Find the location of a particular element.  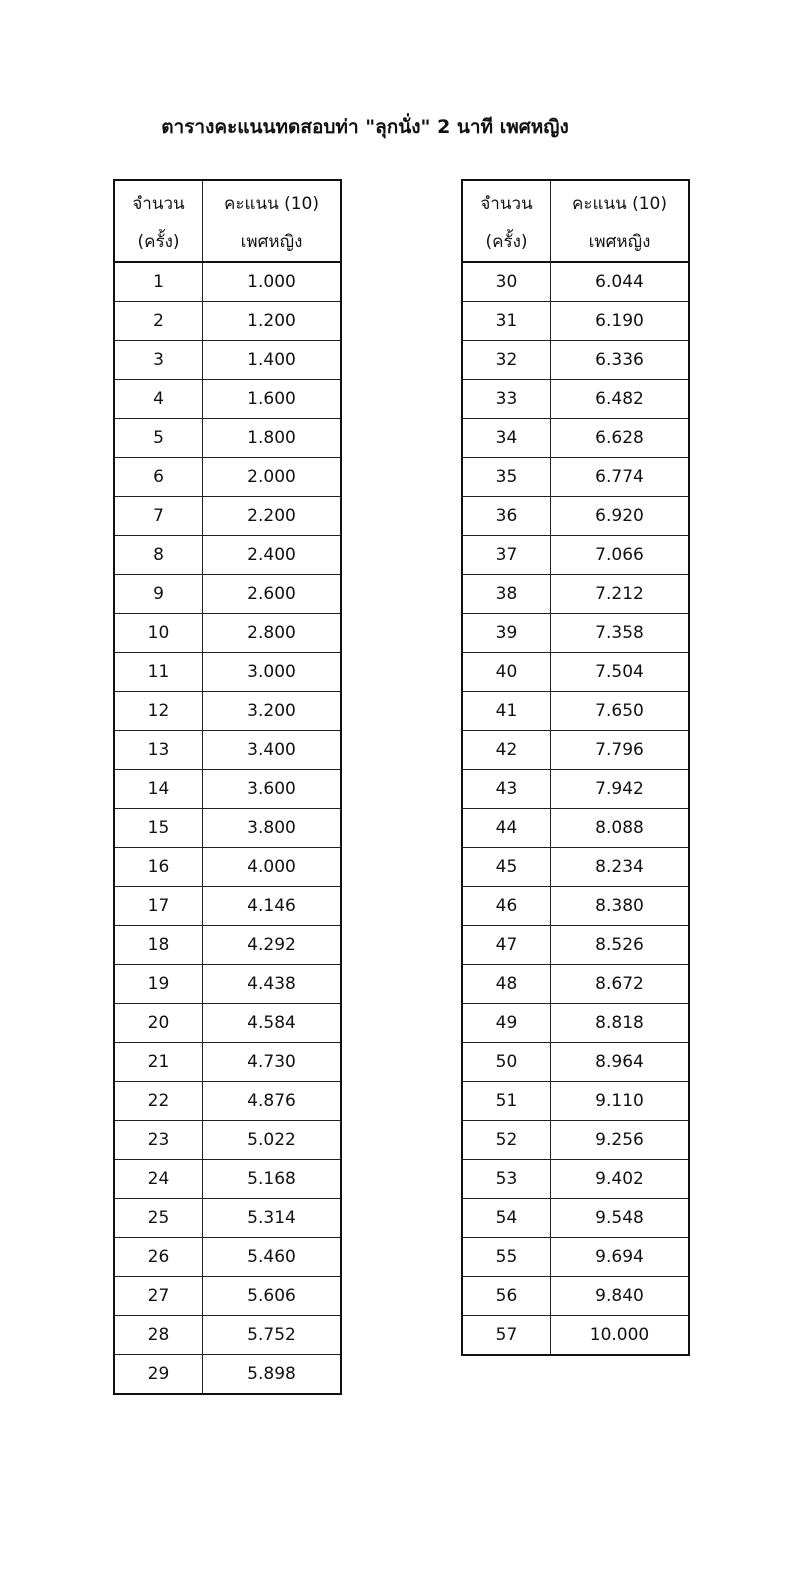

count-cell: 52 is located at coordinates (506, 1140).